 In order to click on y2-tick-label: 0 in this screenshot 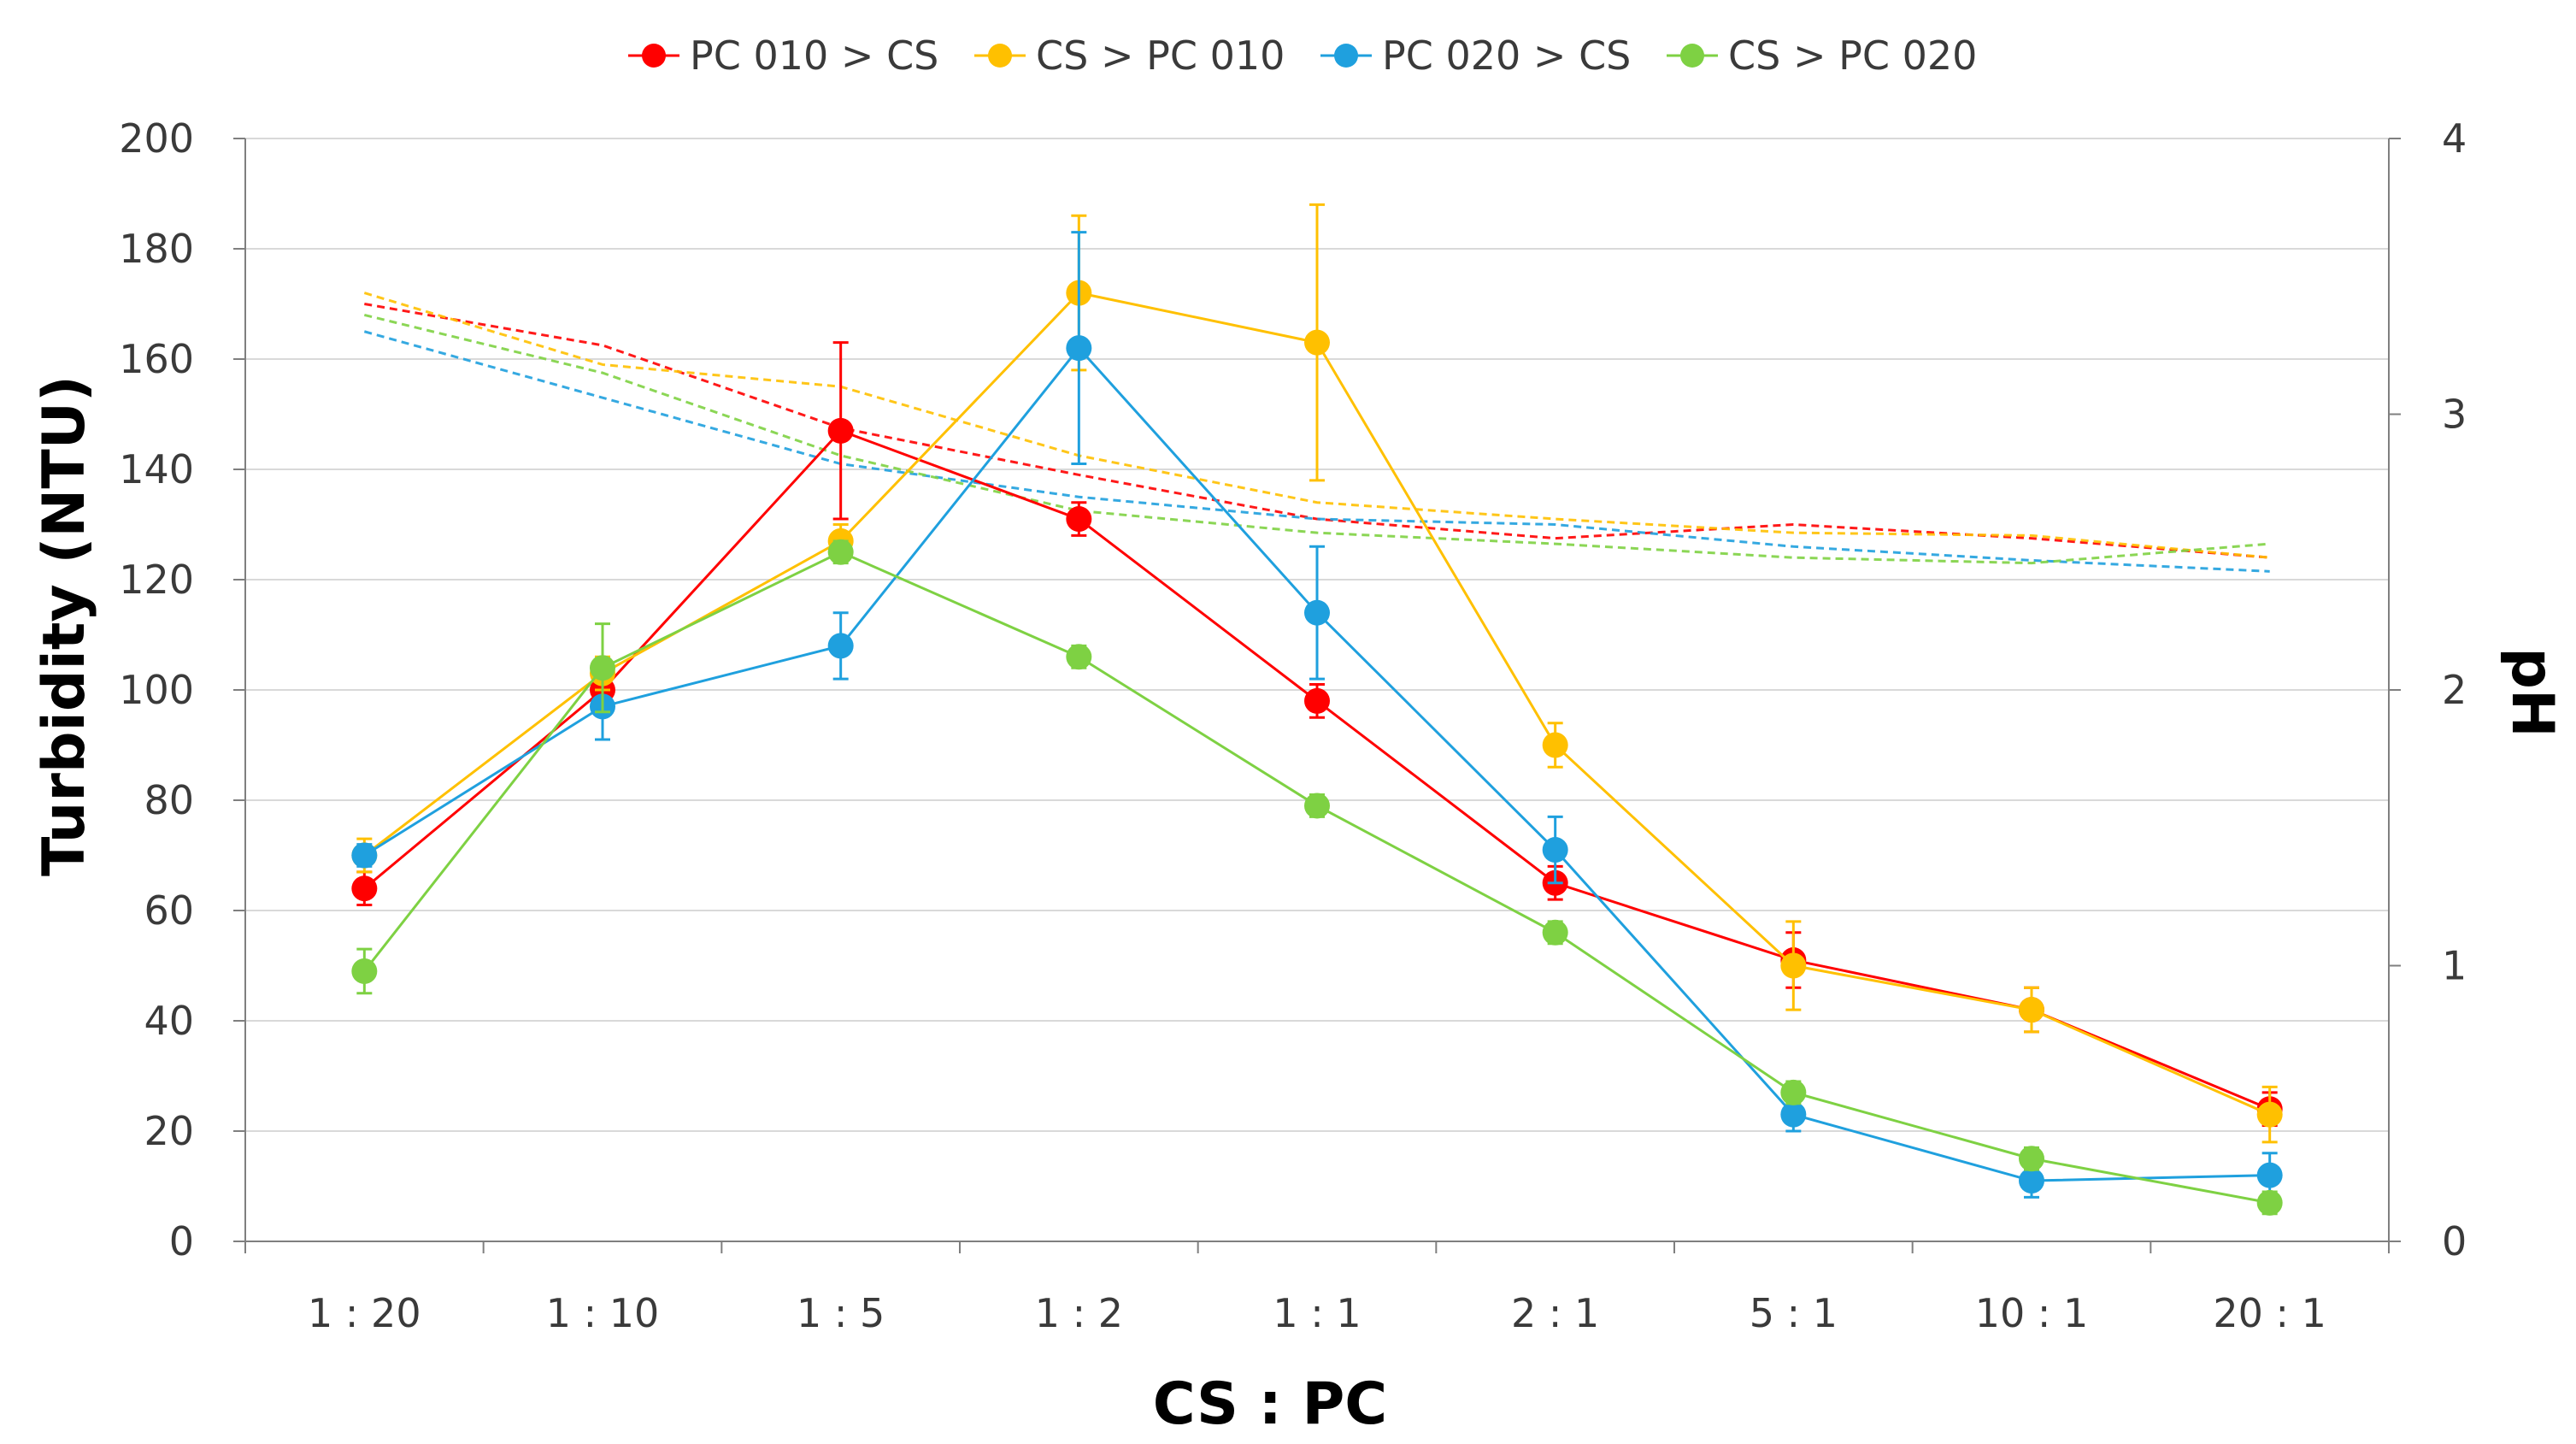, I will do `click(2454, 1241)`.